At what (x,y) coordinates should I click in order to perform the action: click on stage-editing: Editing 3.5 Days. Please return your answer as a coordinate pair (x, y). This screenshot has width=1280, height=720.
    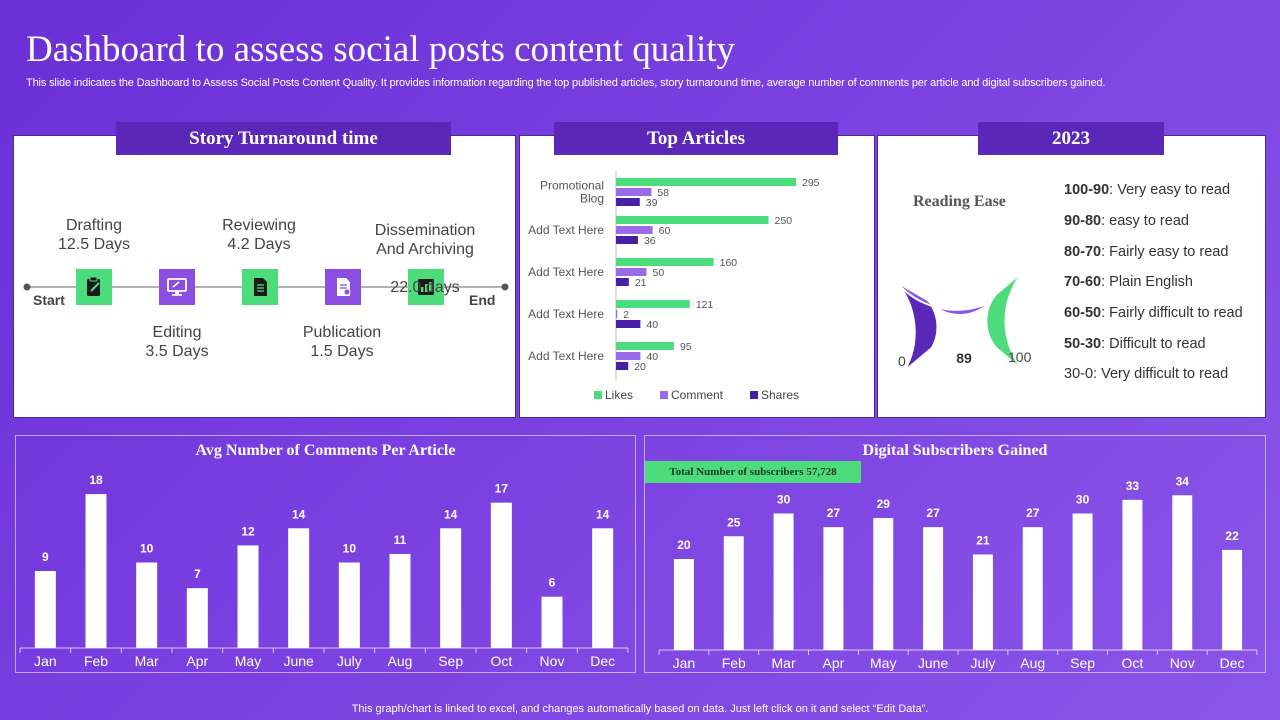
    Looking at the image, I should click on (177, 342).